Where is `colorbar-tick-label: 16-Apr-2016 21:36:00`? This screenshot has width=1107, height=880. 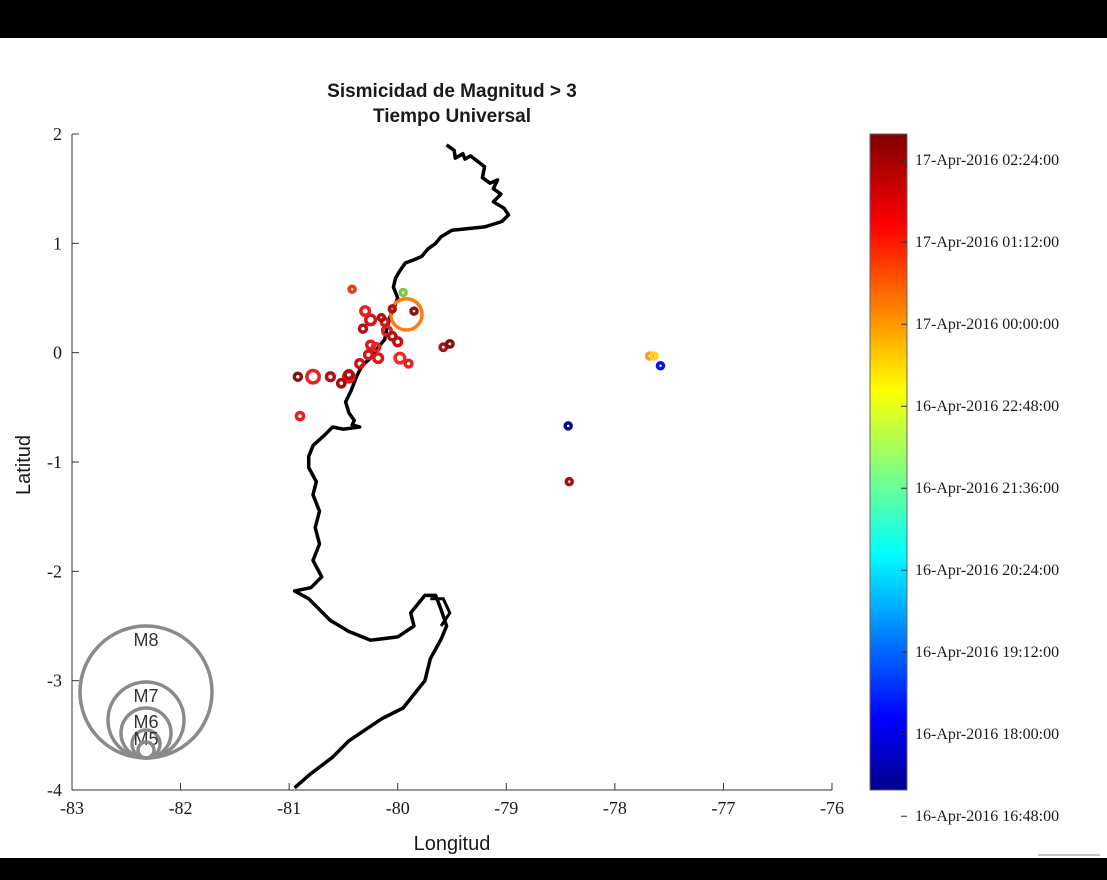 colorbar-tick-label: 16-Apr-2016 21:36:00 is located at coordinates (987, 488).